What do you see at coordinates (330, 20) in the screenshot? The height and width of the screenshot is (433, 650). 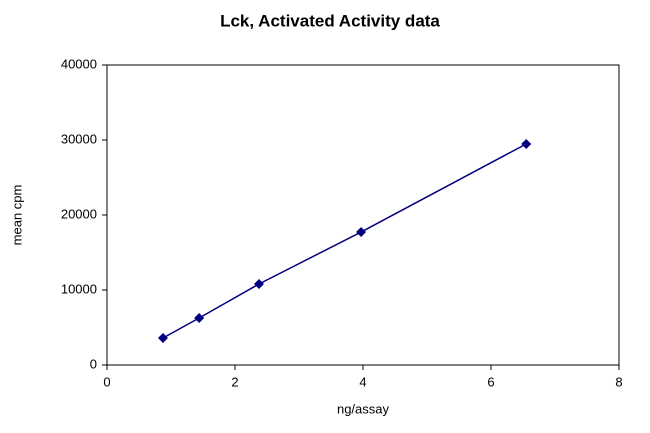 I see `chart-title: Lck, Activated Activity data` at bounding box center [330, 20].